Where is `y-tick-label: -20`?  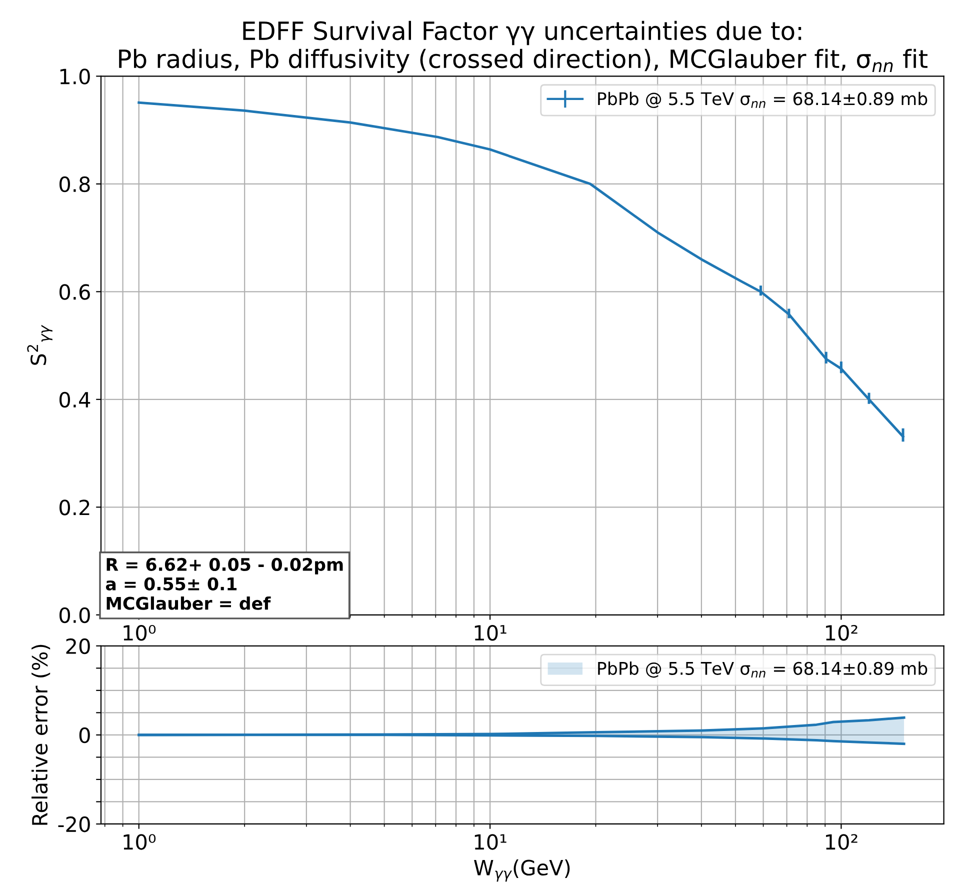 y-tick-label: -20 is located at coordinates (74, 824).